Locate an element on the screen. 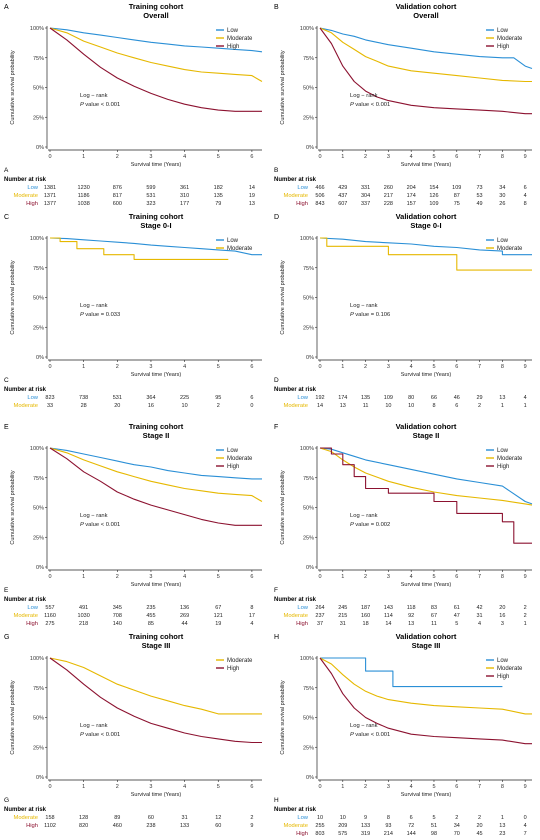  risk-cell: 13 is located at coordinates (502, 398).